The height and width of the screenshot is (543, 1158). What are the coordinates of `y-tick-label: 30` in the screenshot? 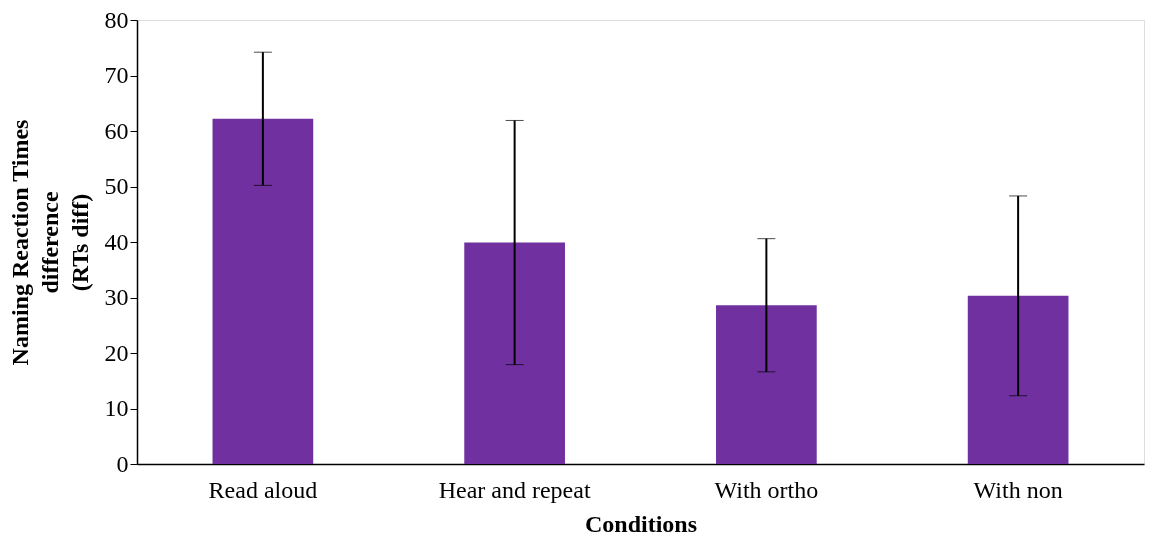 It's located at (116, 297).